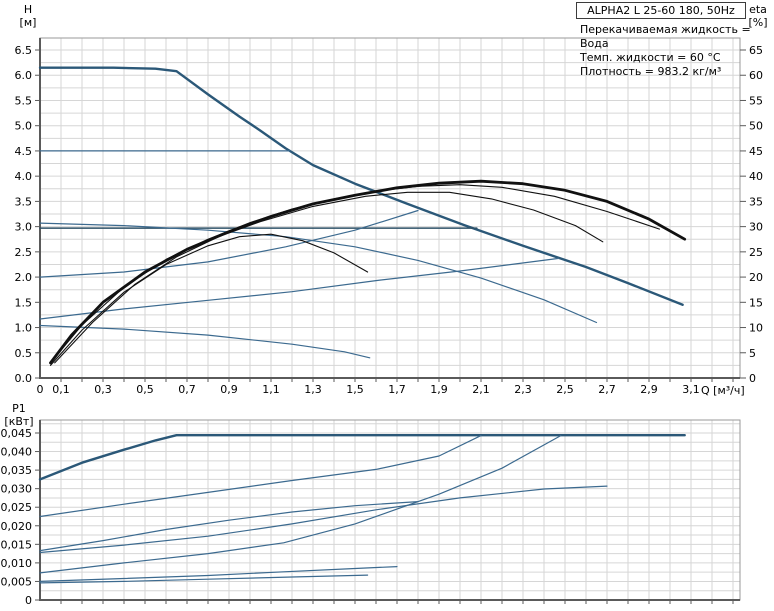 The height and width of the screenshot is (611, 774). Describe the element at coordinates (24, 252) in the screenshot. I see `y-left-tick-label: 2.5` at that location.